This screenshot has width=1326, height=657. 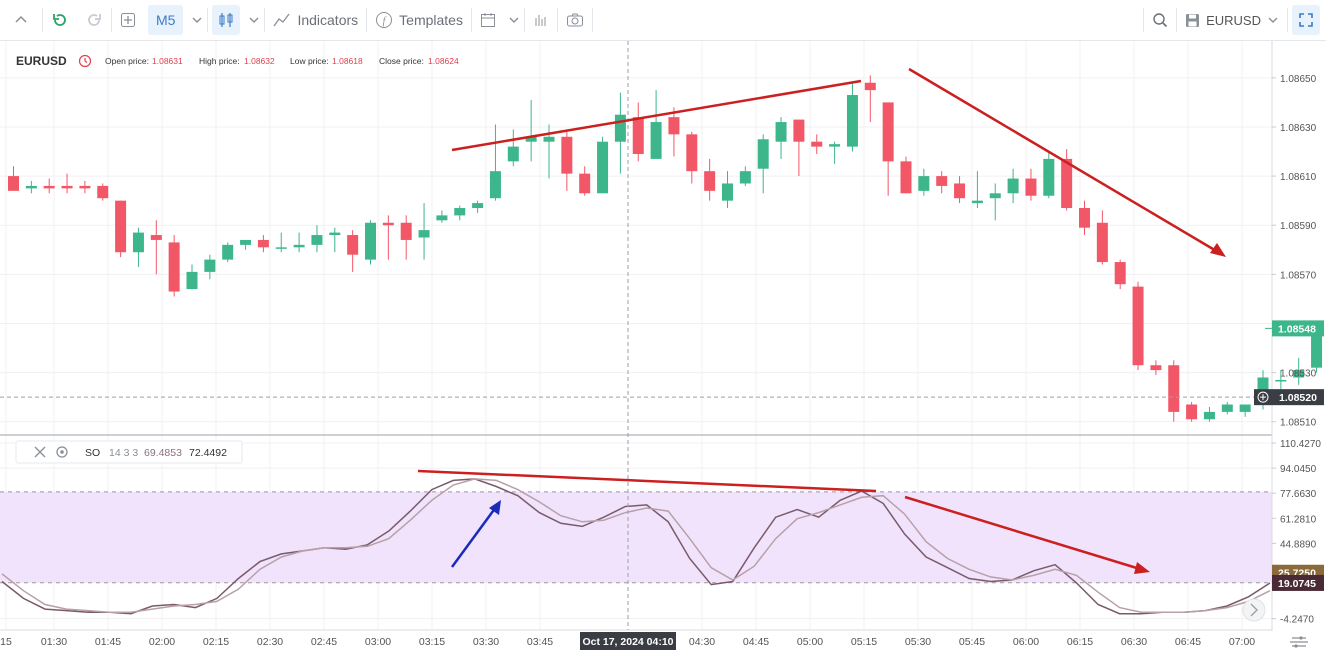 I want to click on add-chart-button, so click(x=128, y=20).